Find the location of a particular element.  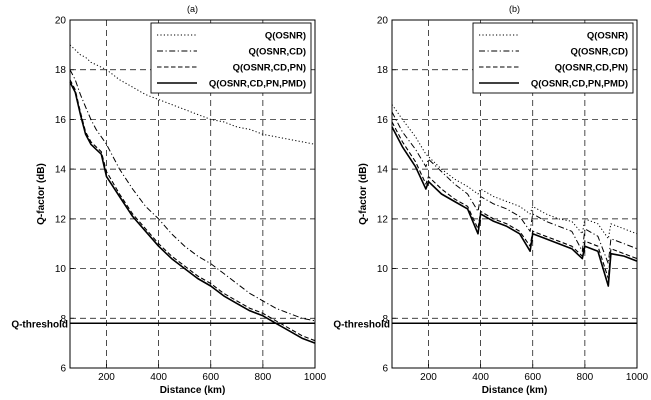

chart-title: (b) is located at coordinates (514, 9).